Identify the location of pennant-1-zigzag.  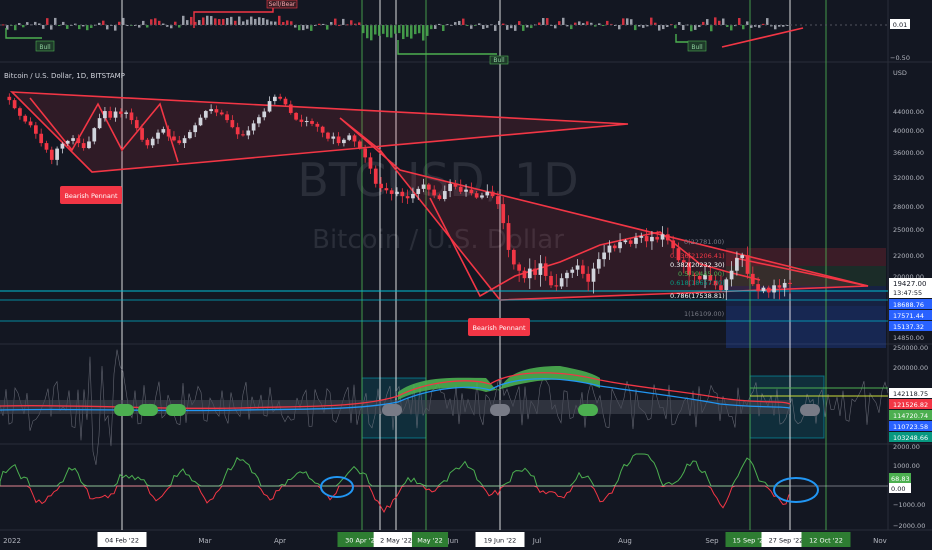
(104, 130).